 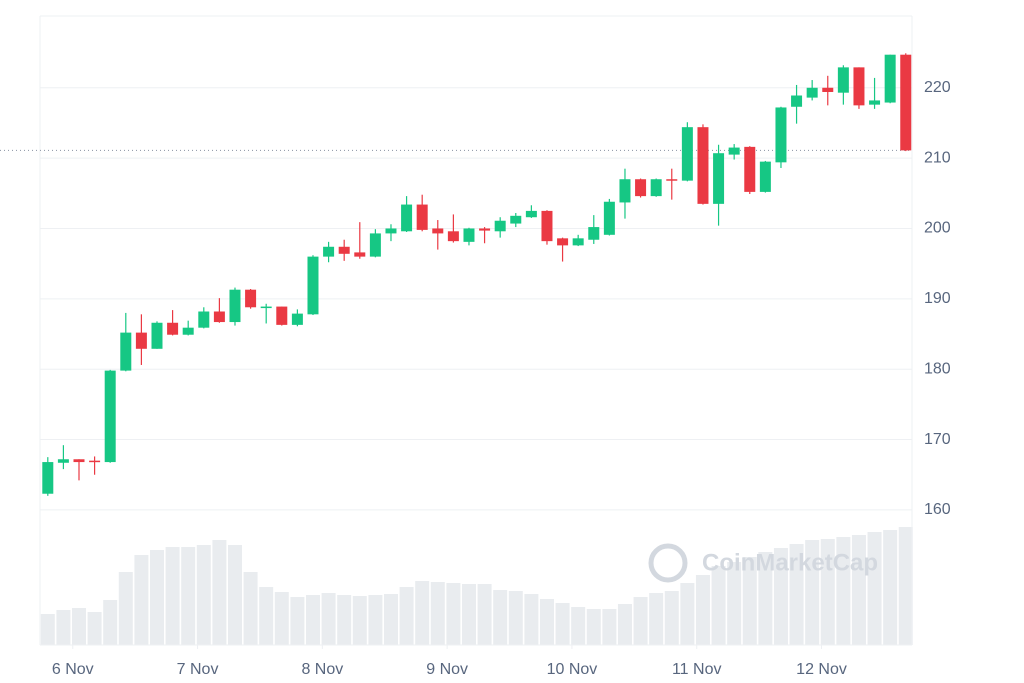 I want to click on watermark: CoinMarketCap, so click(x=763, y=563).